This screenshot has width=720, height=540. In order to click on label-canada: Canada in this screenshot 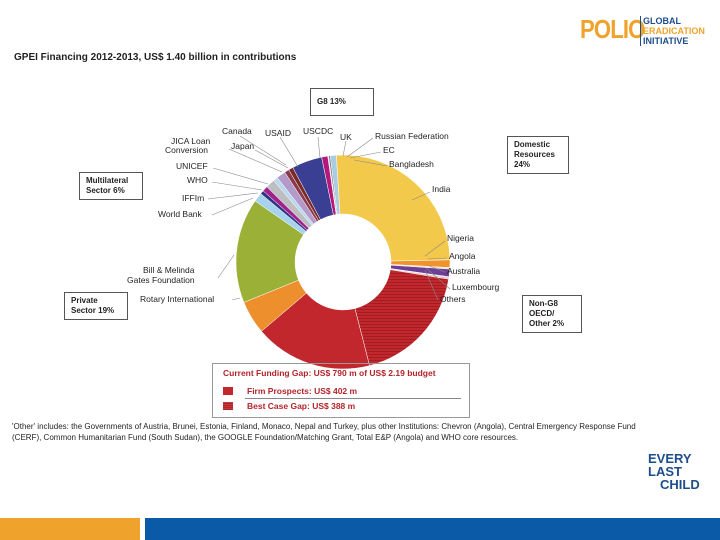, I will do `click(237, 131)`.